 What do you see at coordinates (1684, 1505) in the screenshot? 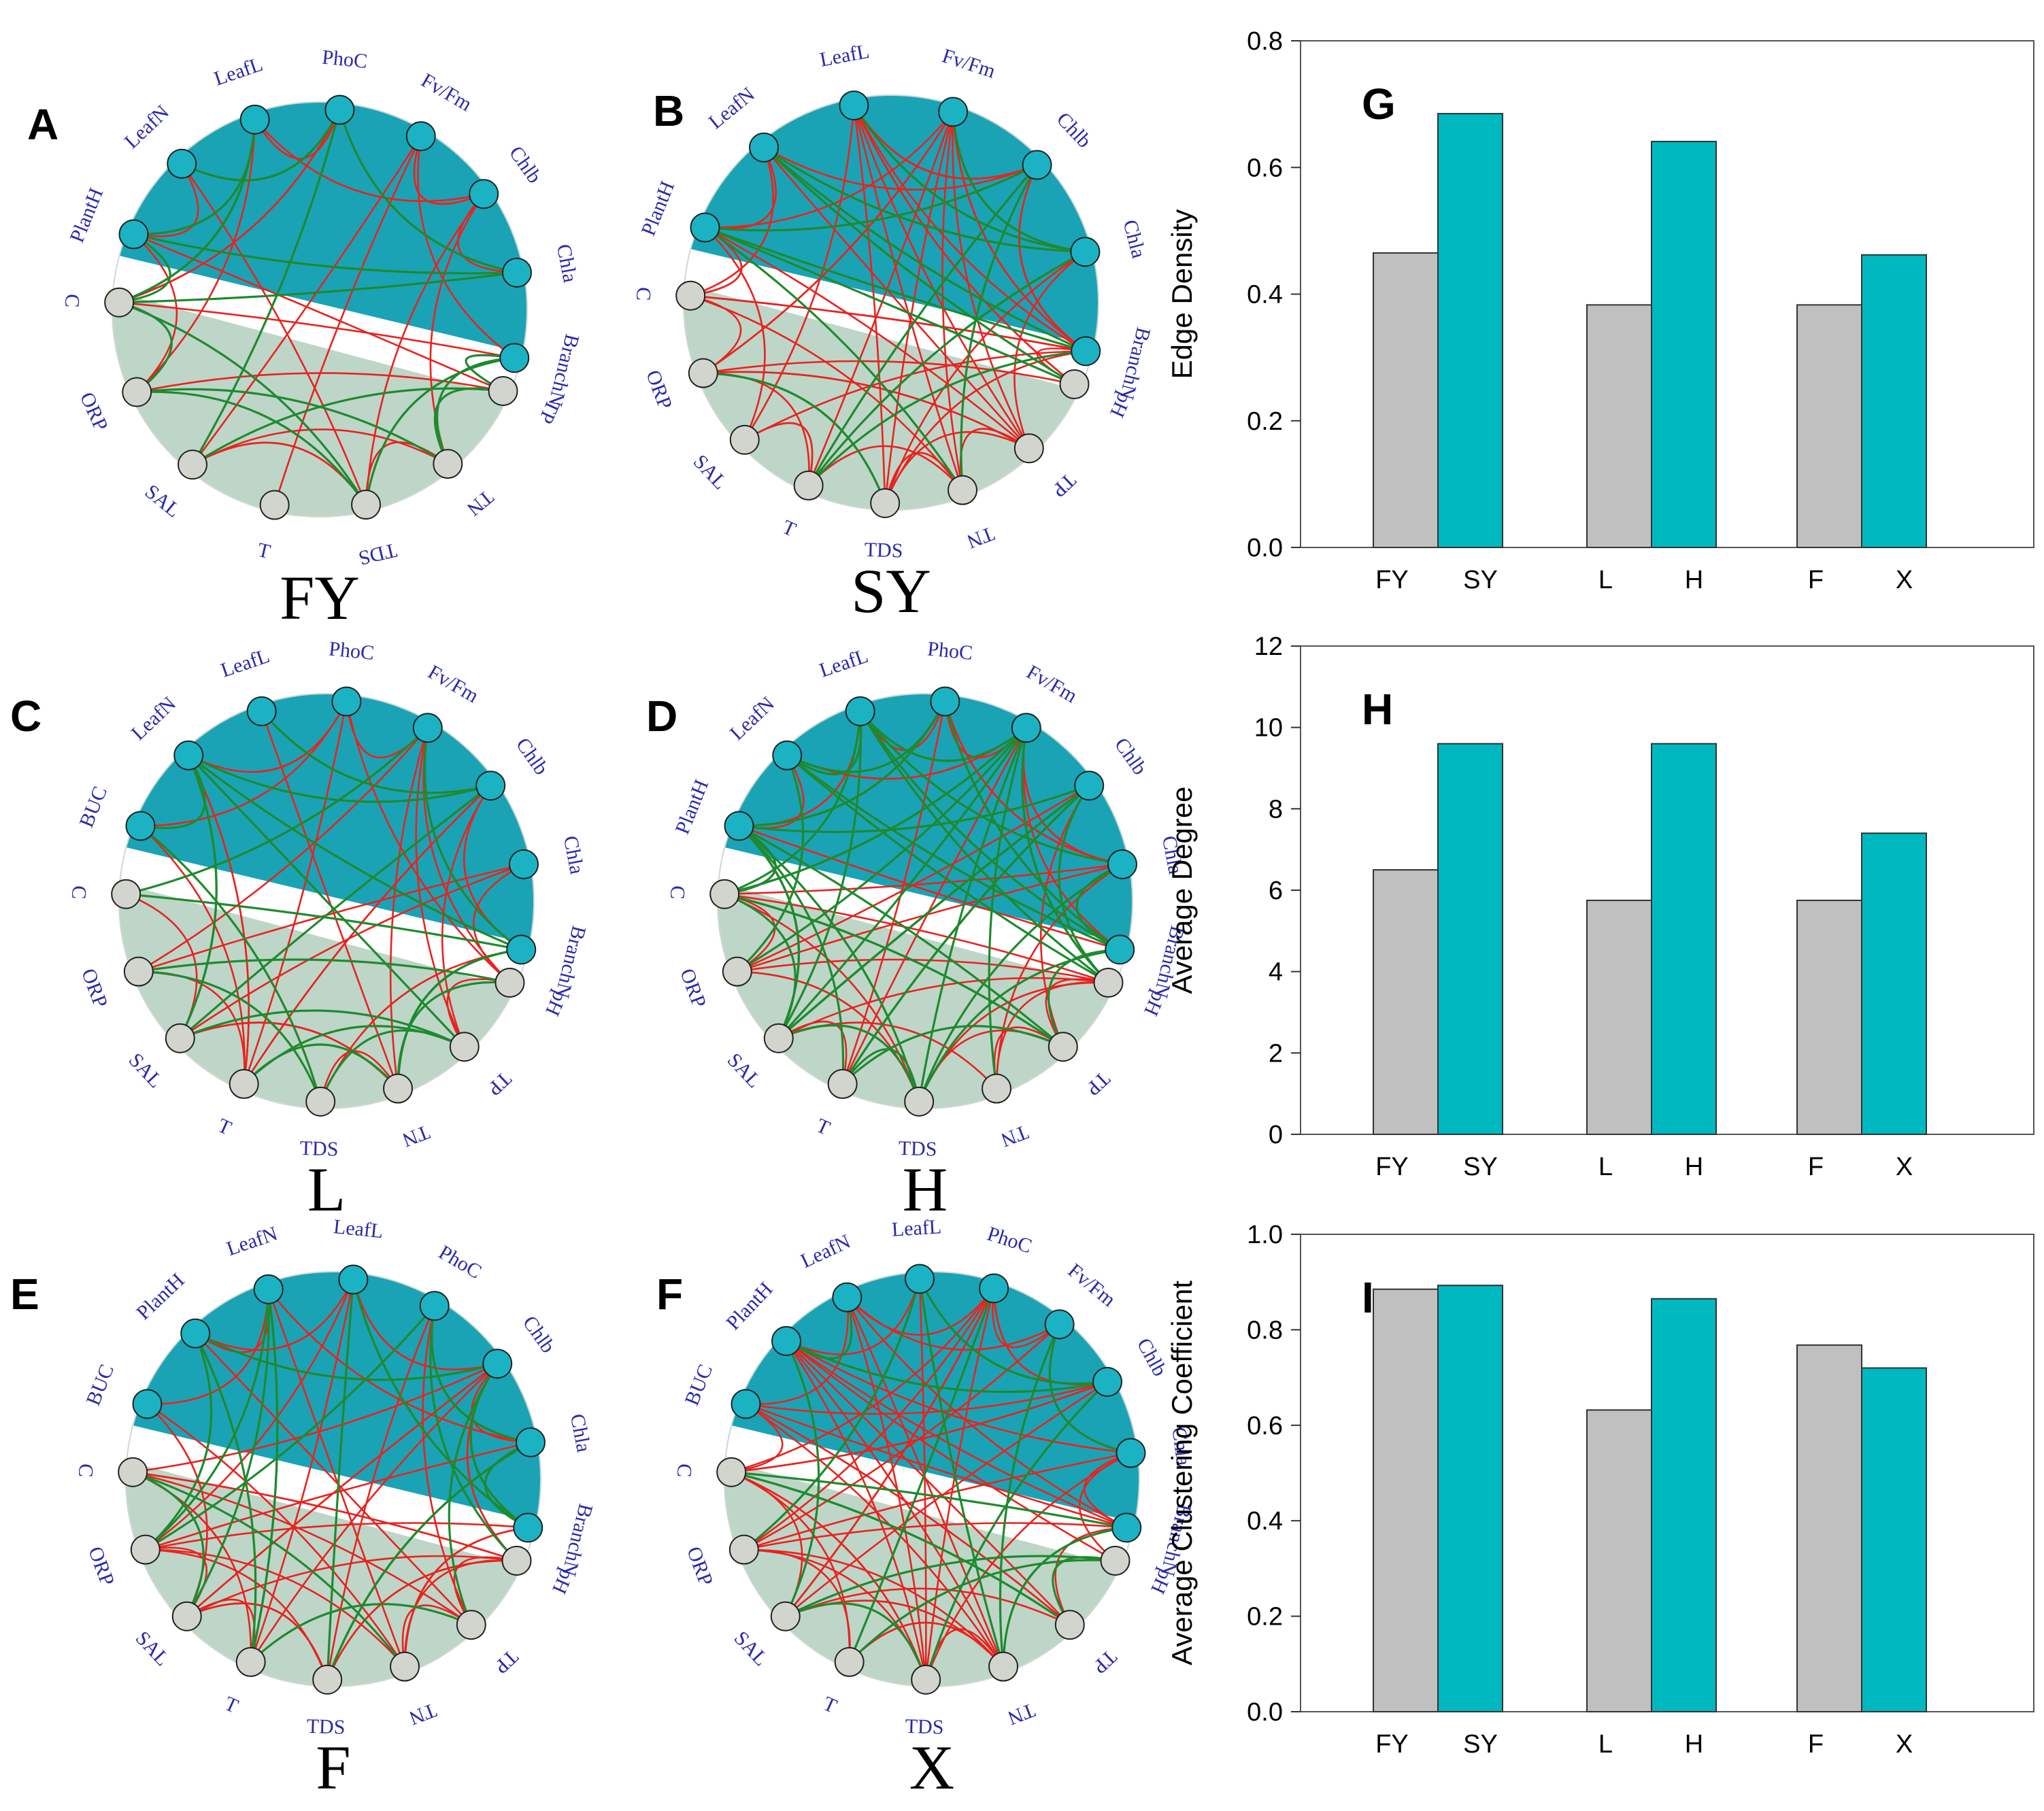
I see `bar-H` at bounding box center [1684, 1505].